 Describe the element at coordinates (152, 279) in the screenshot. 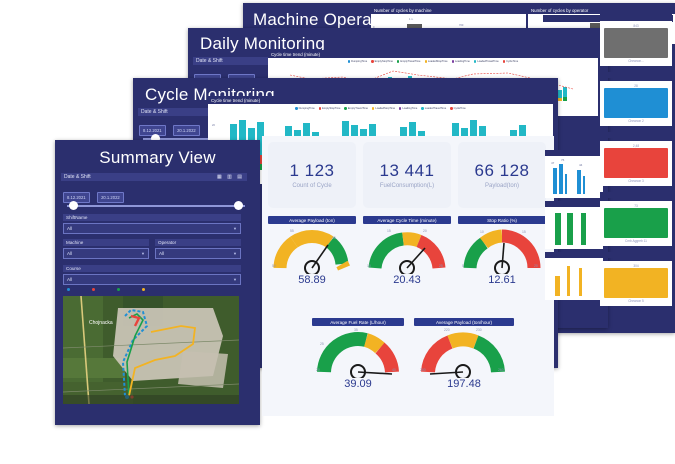

I see `course-filter-select: All ▼` at that location.